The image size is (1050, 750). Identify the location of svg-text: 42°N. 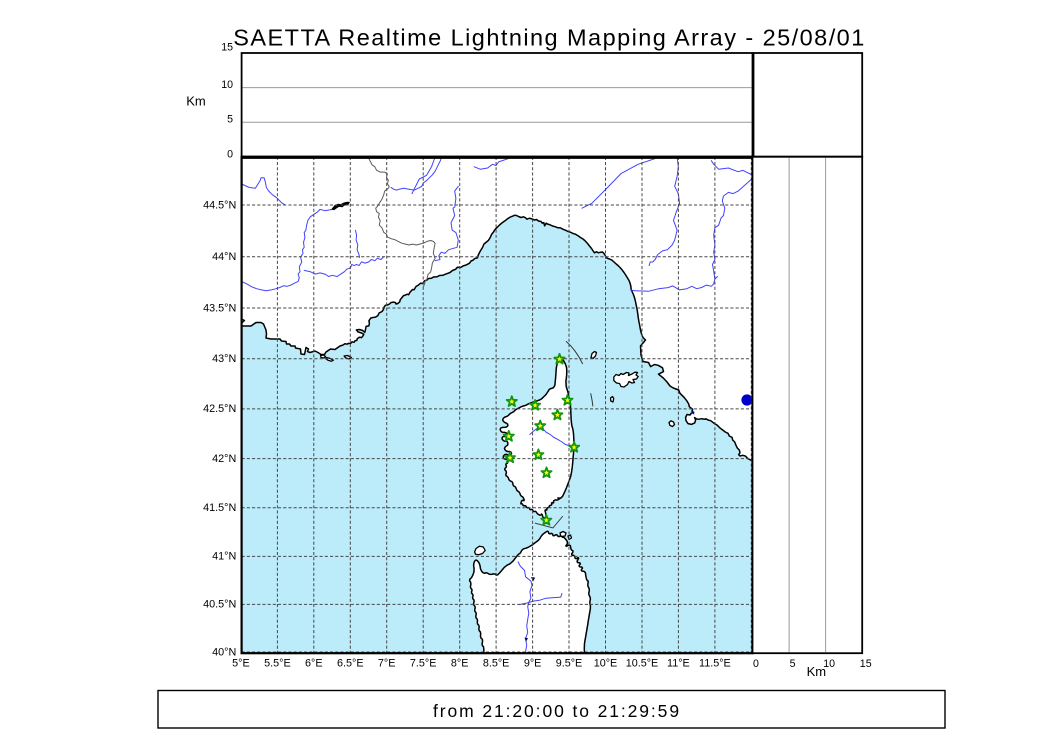
(224, 459).